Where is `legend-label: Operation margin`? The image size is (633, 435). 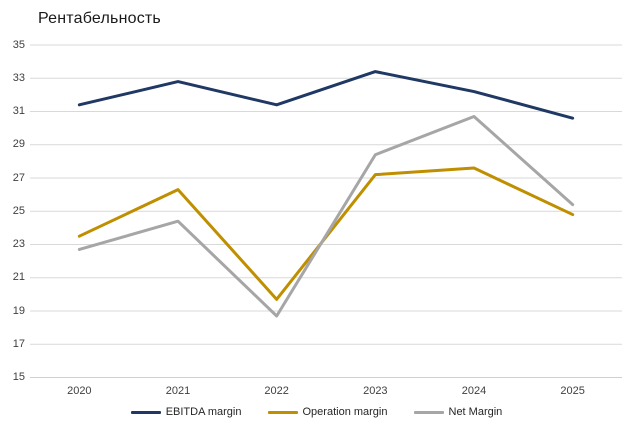
legend-label: Operation margin is located at coordinates (345, 412).